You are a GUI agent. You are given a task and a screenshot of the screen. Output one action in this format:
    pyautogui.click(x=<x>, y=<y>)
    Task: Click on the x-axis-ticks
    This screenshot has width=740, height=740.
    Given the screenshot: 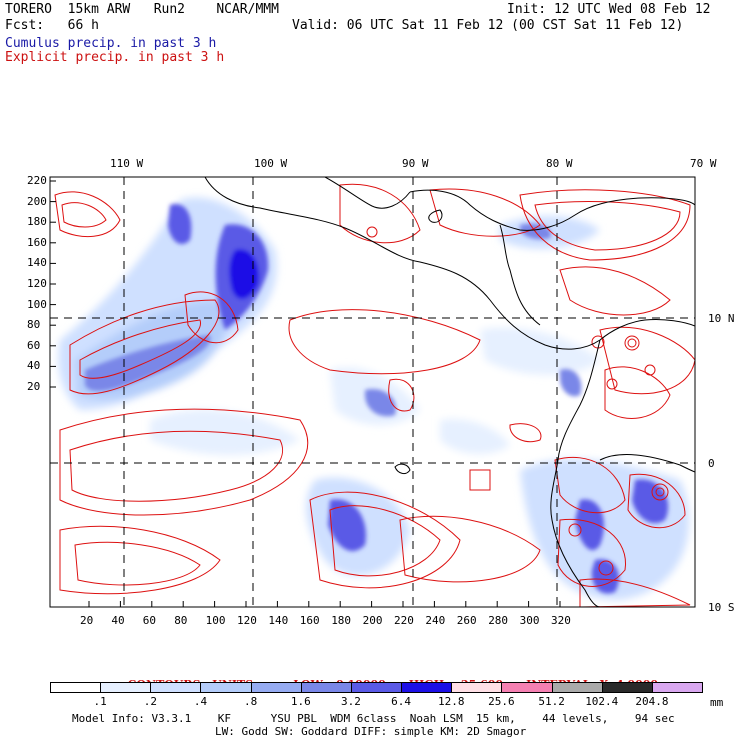 What is the action you would take?
    pyautogui.click(x=324, y=604)
    